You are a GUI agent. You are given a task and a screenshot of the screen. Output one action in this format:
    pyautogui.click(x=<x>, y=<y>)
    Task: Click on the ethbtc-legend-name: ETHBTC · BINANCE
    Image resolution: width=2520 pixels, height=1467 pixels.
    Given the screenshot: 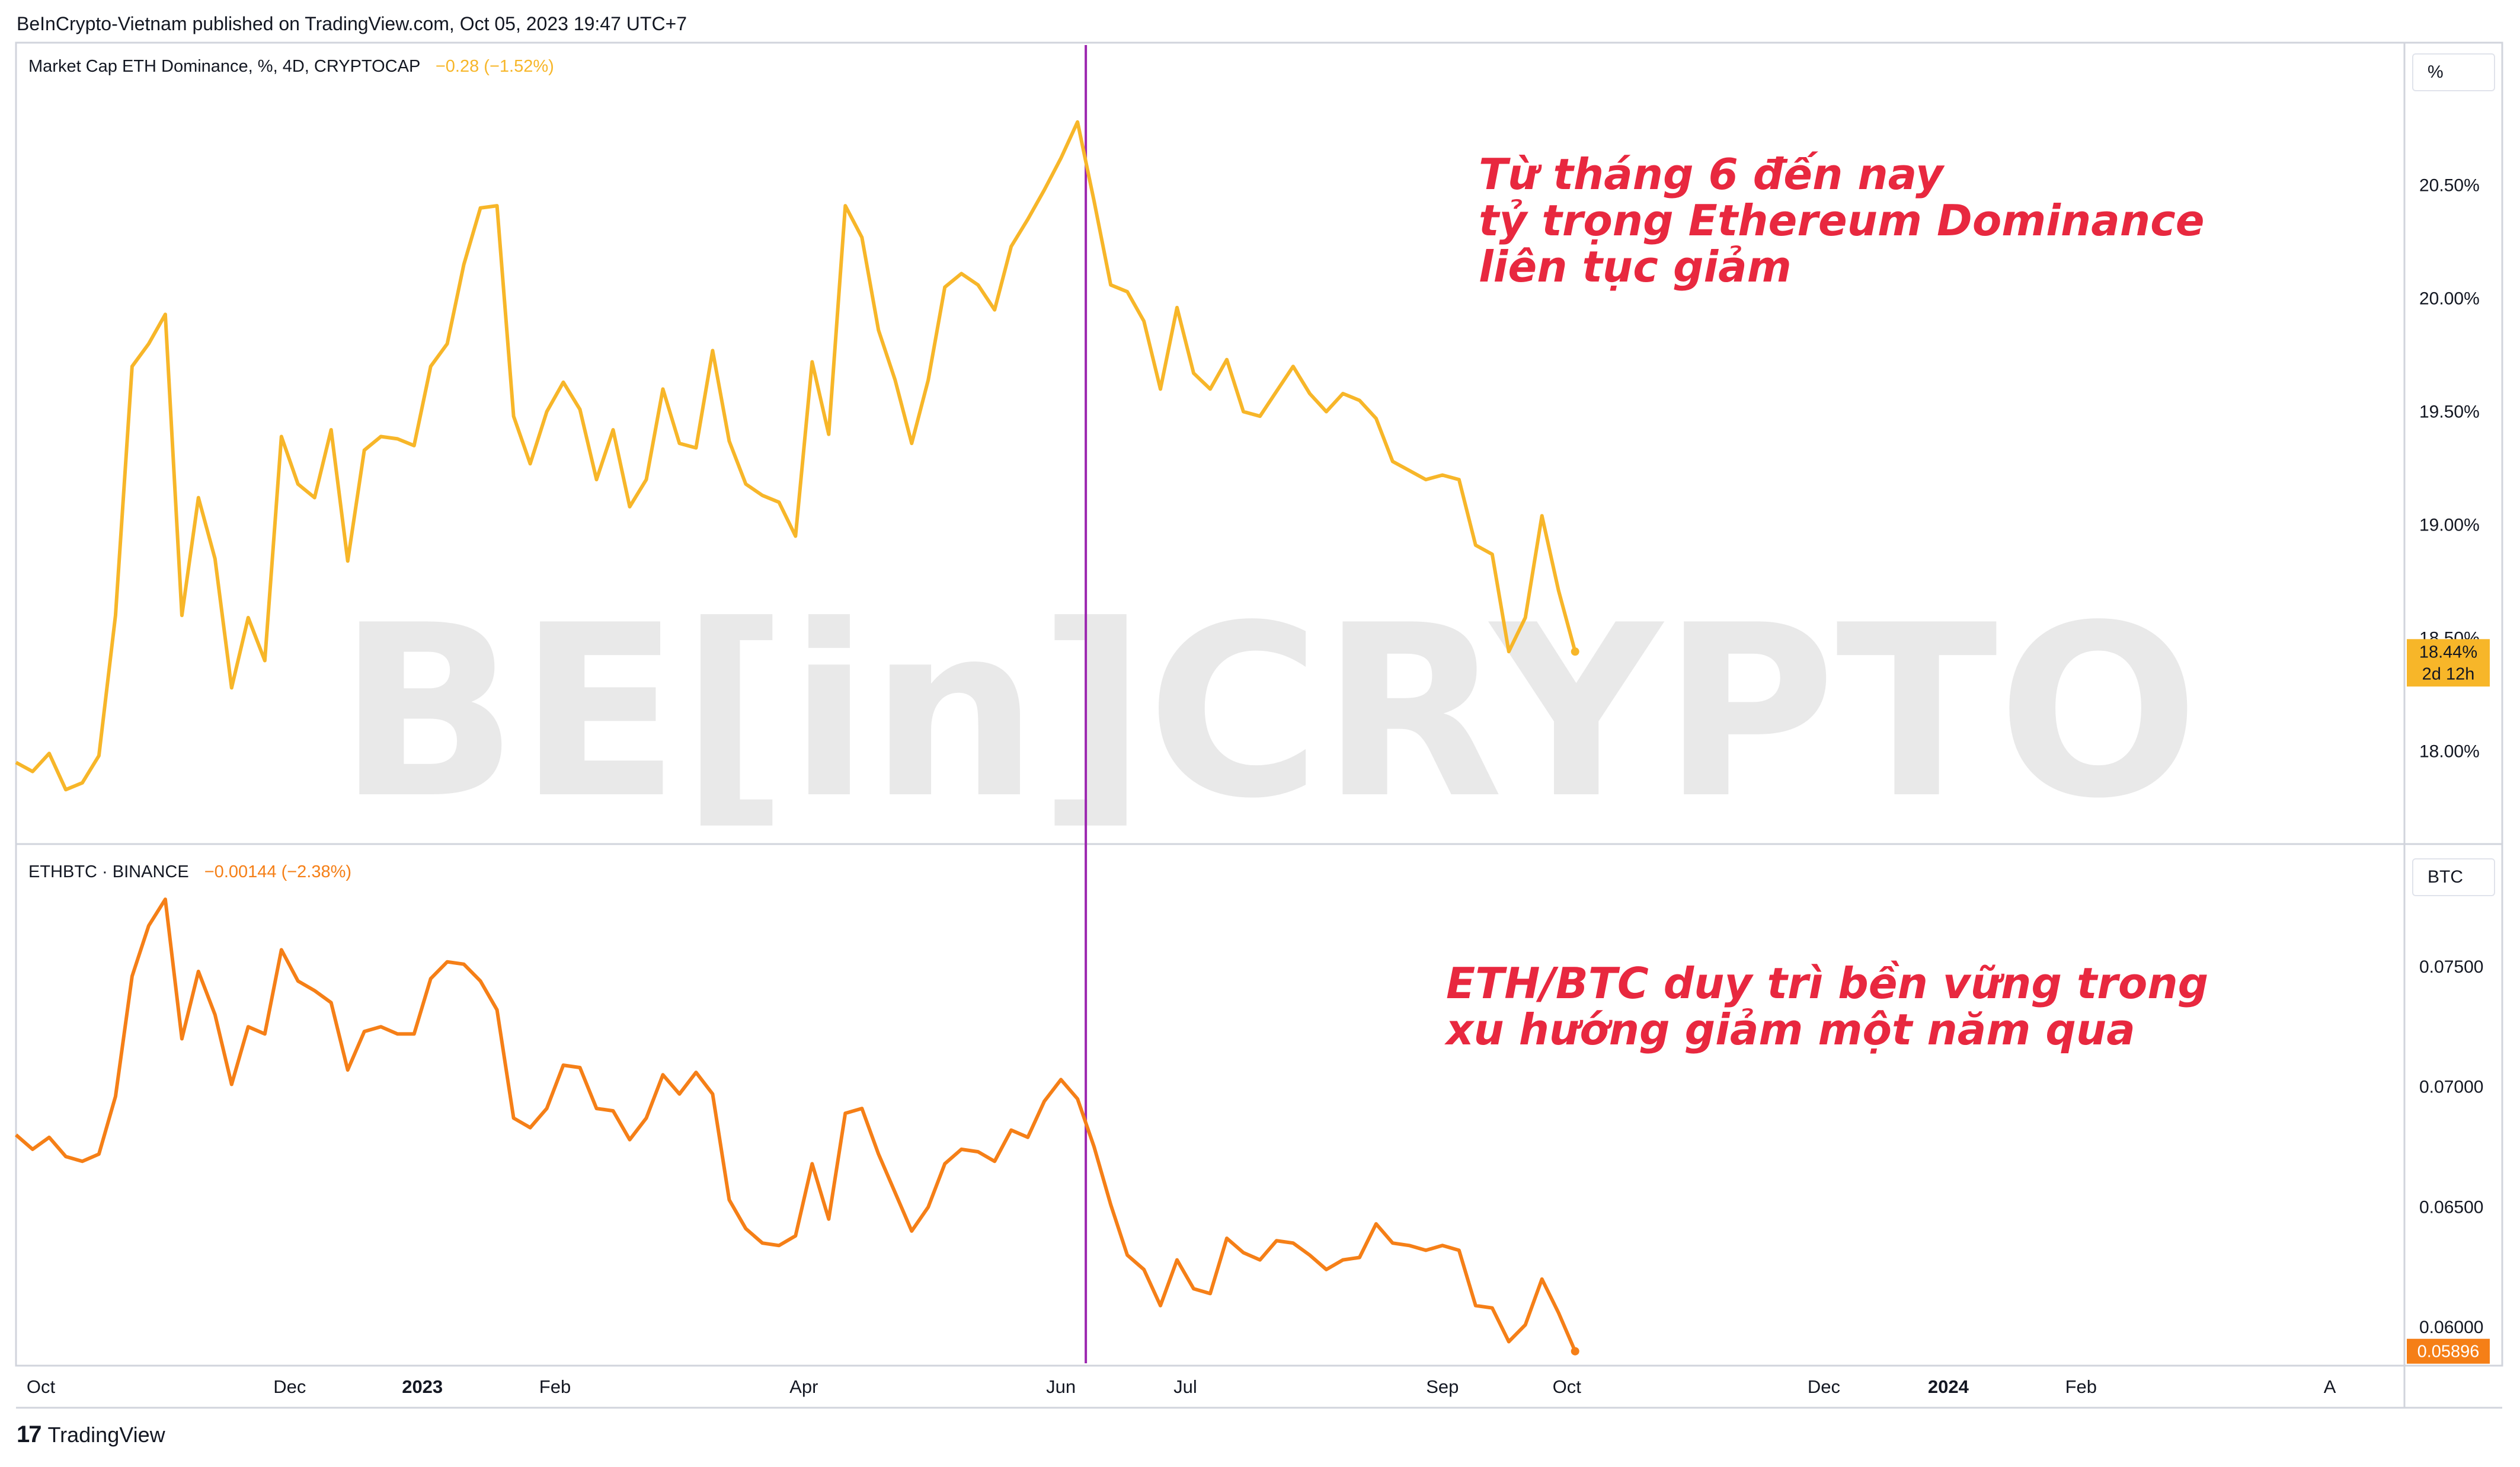 What is the action you would take?
    pyautogui.click(x=109, y=872)
    